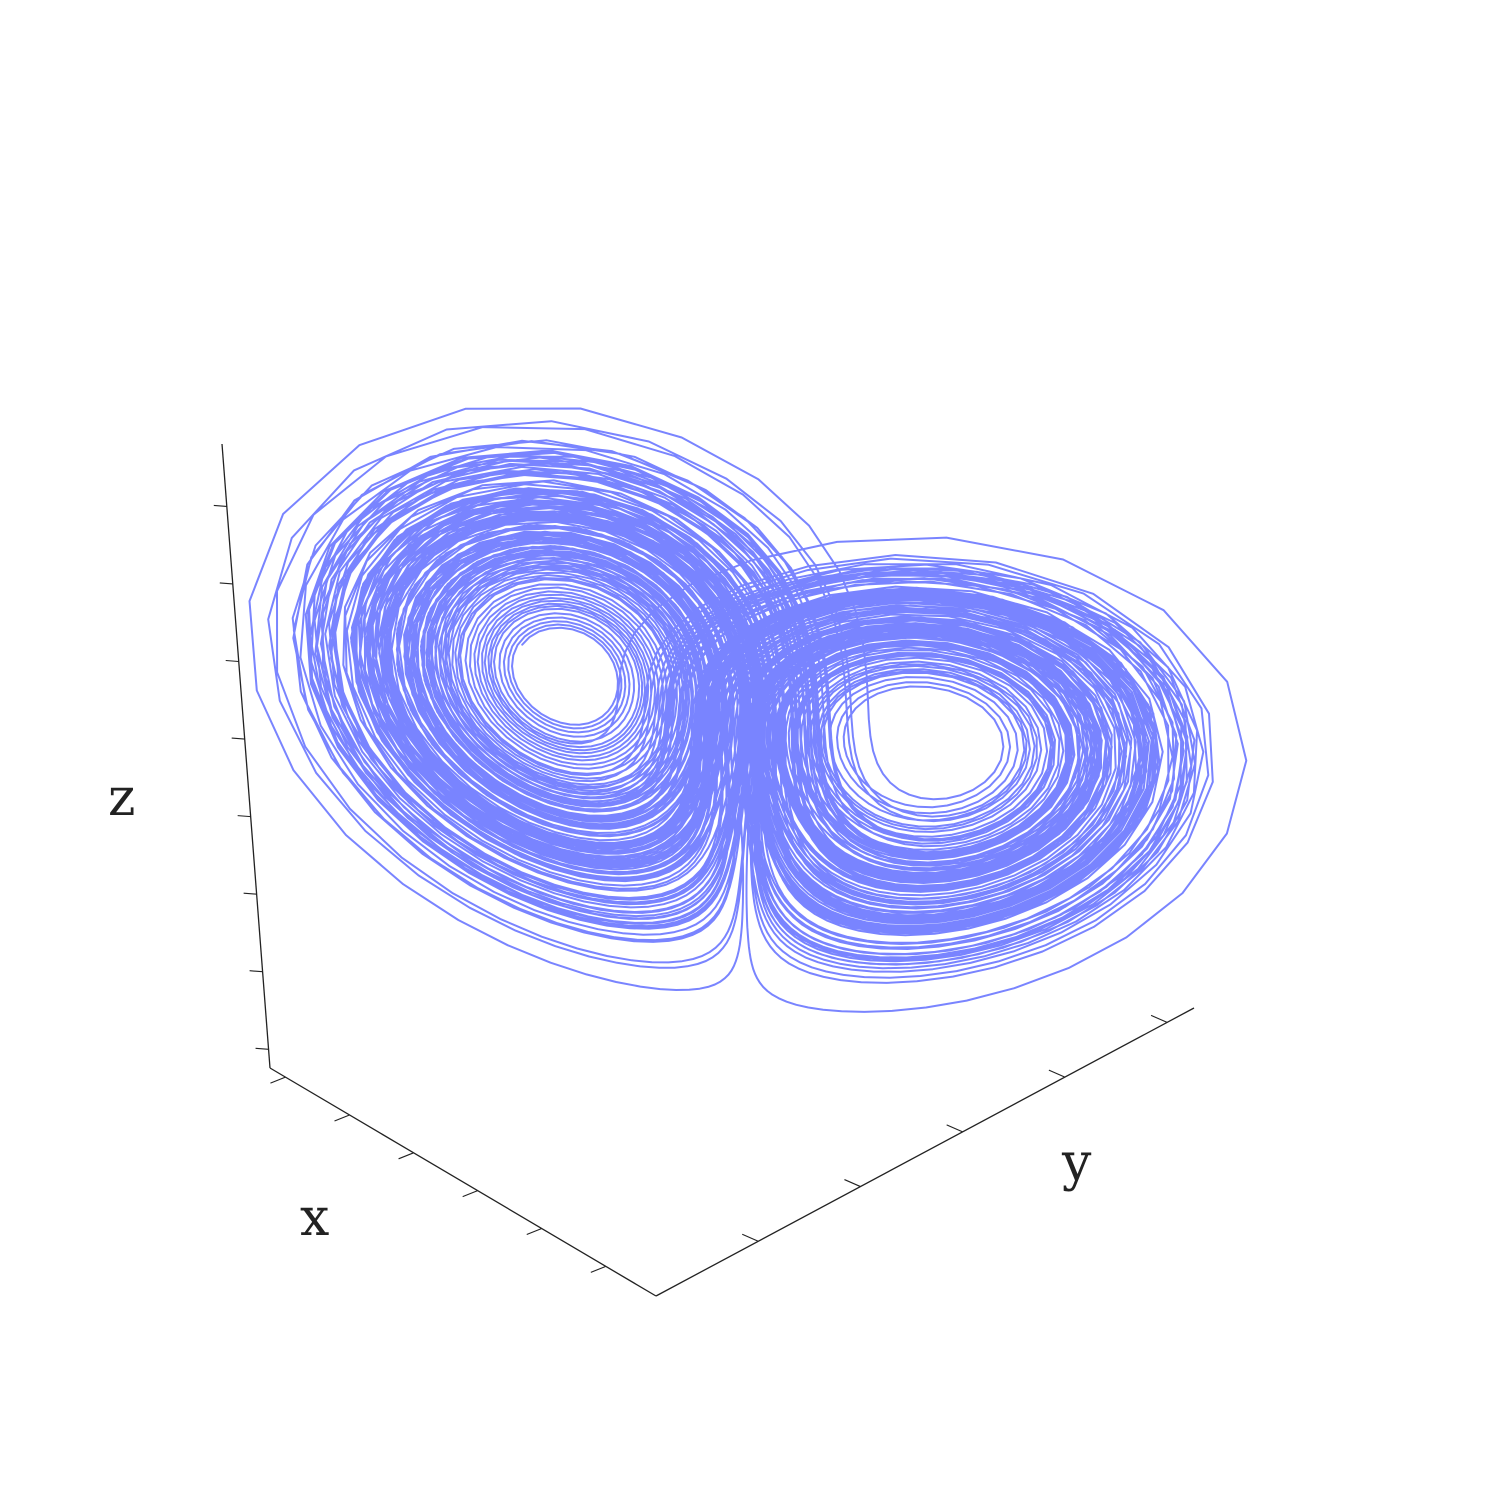 This screenshot has height=1500, width=1500. Describe the element at coordinates (438, 1174) in the screenshot. I see `x-axis-ticks` at that location.